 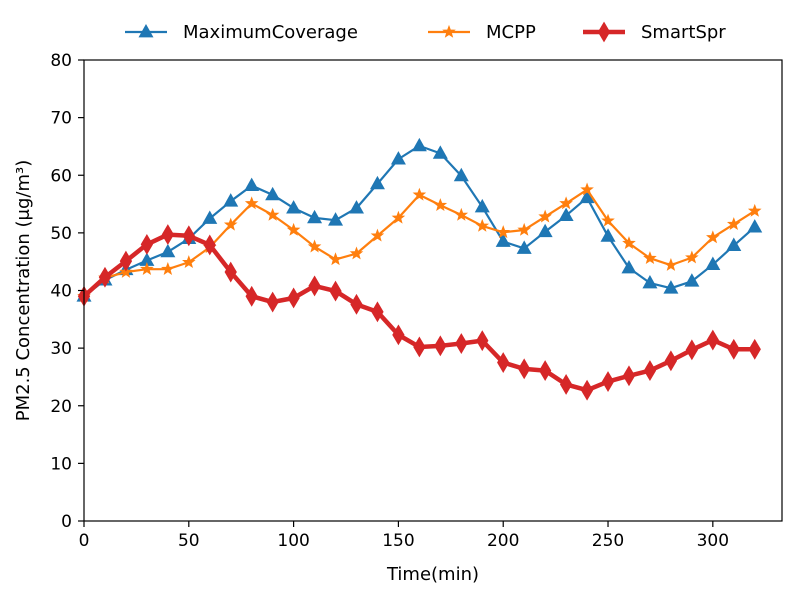 What do you see at coordinates (683, 32) in the screenshot?
I see `legend-label: SmartSpr` at bounding box center [683, 32].